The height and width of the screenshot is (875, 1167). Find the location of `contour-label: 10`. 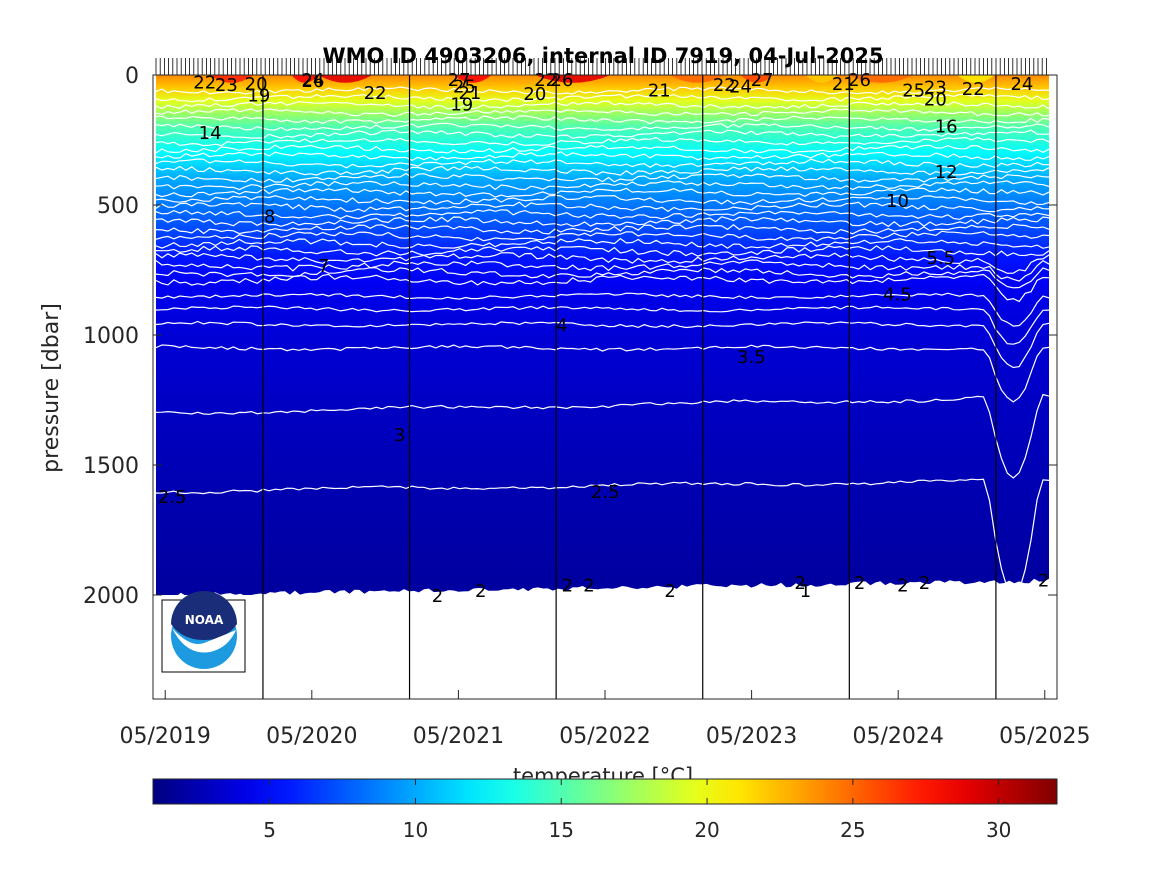

contour-label: 10 is located at coordinates (897, 201).